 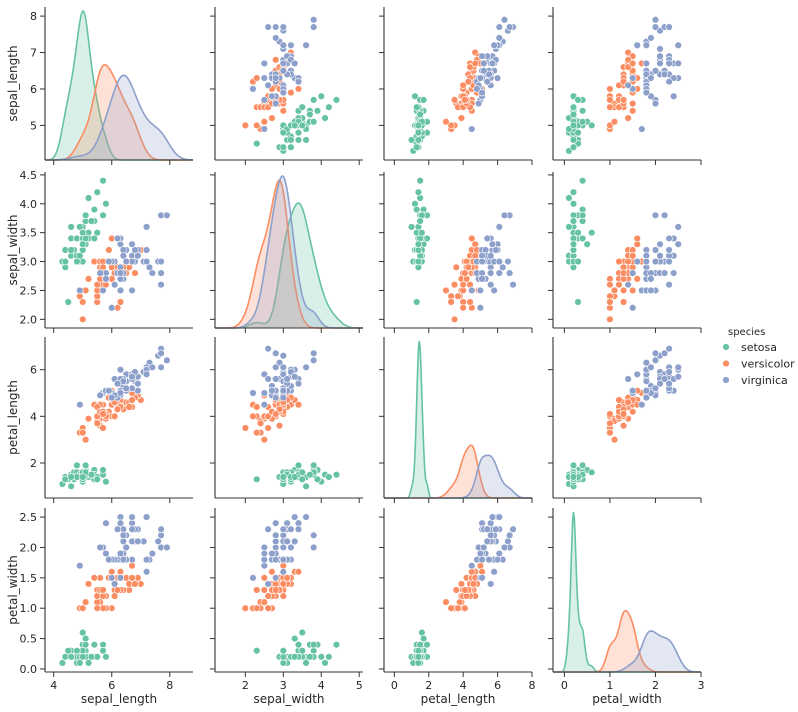 I want to click on y-tick-label: 4.0, so click(x=29, y=204).